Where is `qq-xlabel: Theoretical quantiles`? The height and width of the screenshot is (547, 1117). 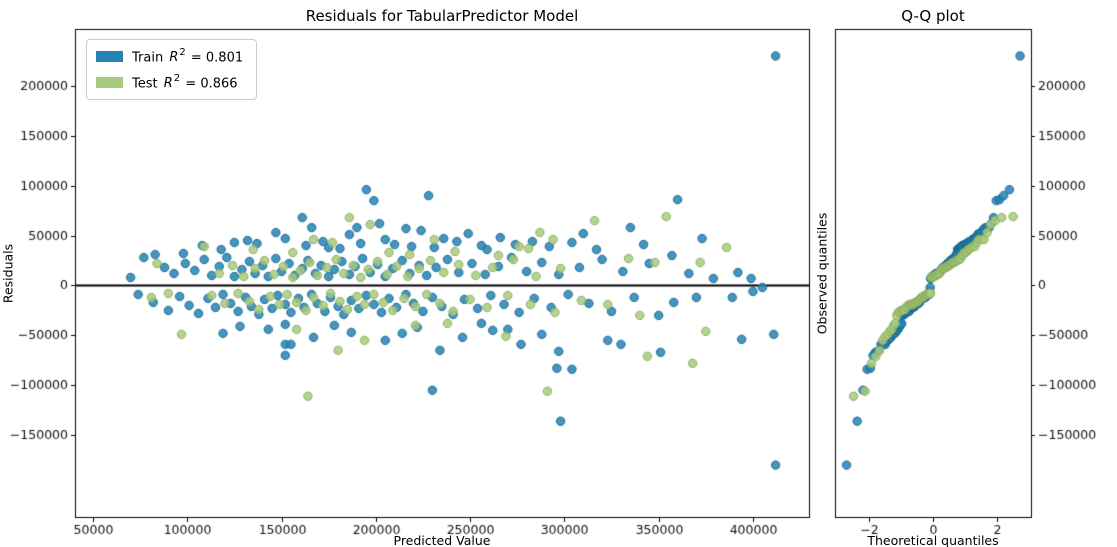
qq-xlabel: Theoretical quantiles is located at coordinates (933, 540).